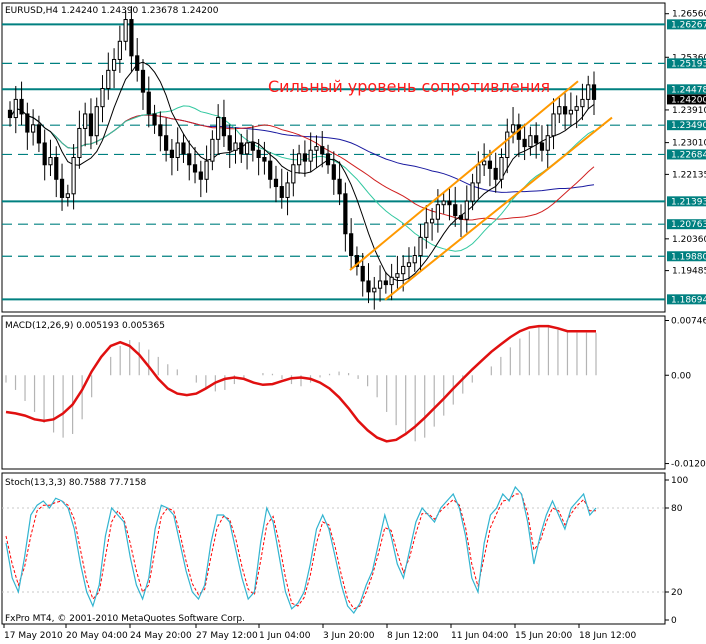 This screenshot has height=644, width=706. What do you see at coordinates (543, 636) in the screenshot?
I see `x-tick-label: 15 Jun 20:00` at bounding box center [543, 636].